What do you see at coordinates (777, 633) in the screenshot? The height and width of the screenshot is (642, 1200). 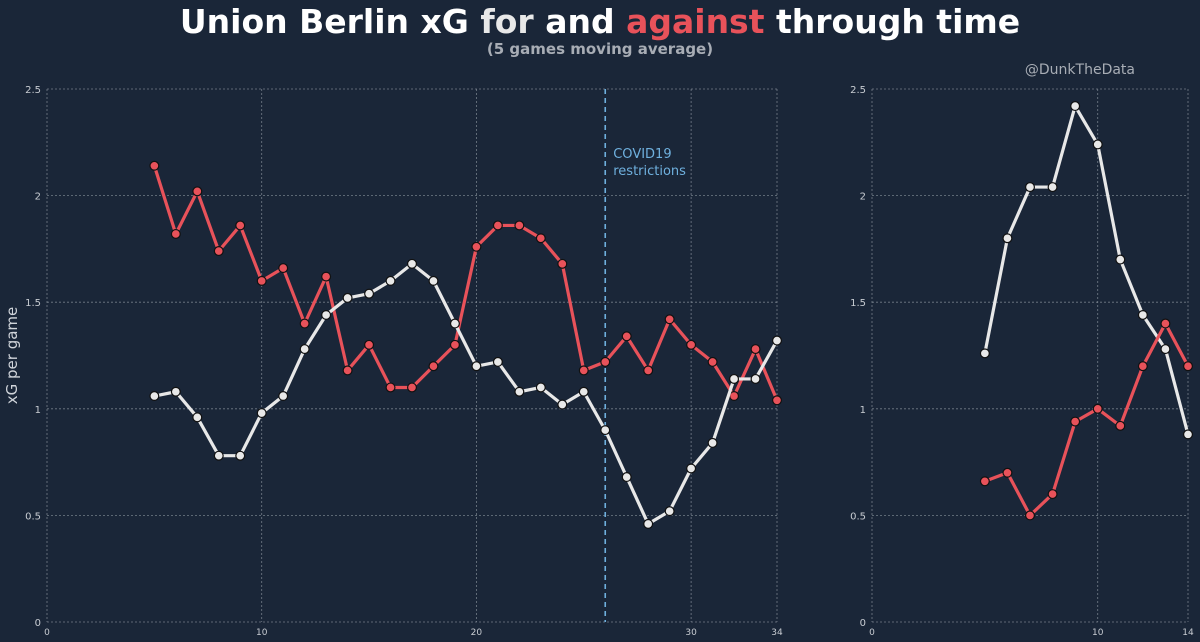 I see `x-tick-label: 34` at bounding box center [777, 633].